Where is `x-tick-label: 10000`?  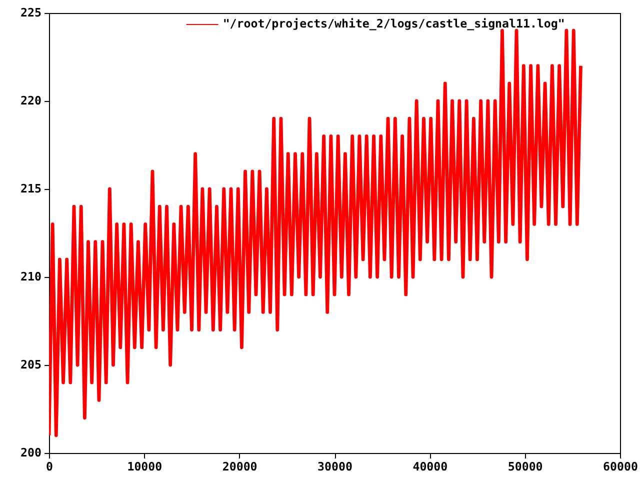
x-tick-label: 10000 is located at coordinates (144, 467).